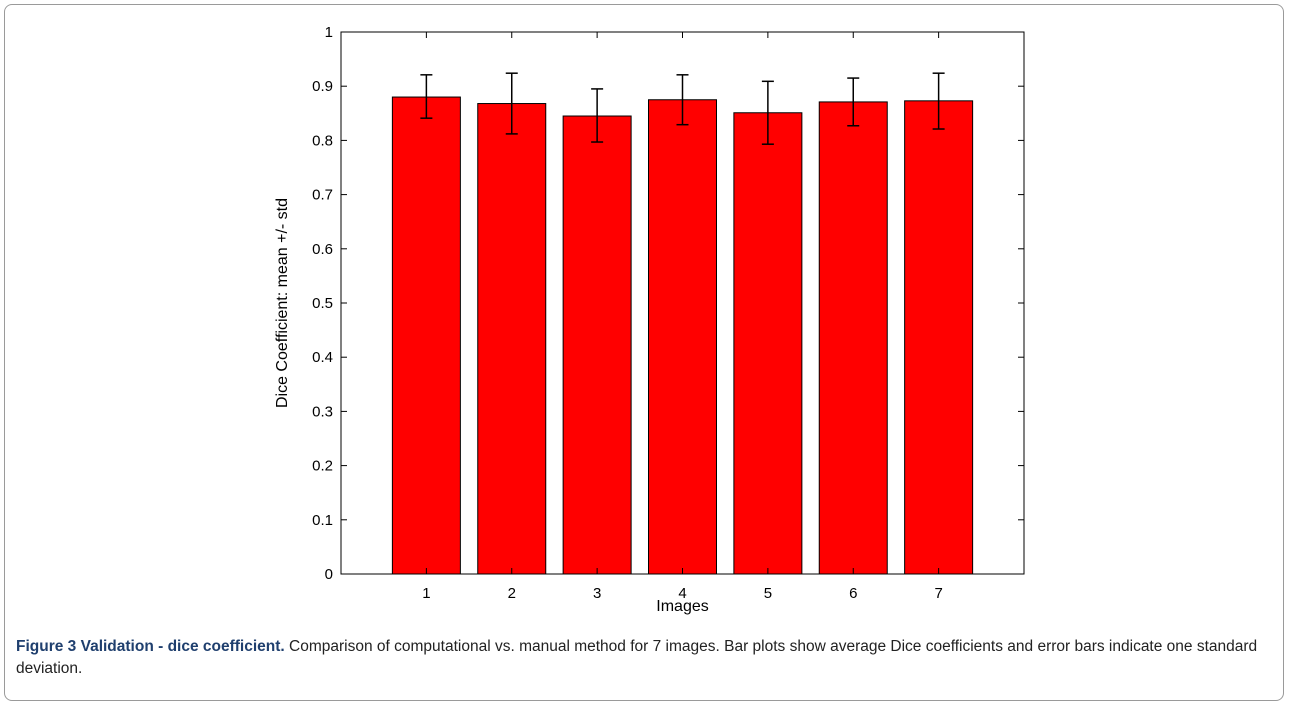 Image resolution: width=1290 pixels, height=707 pixels. I want to click on x-tick-label: 4, so click(682, 593).